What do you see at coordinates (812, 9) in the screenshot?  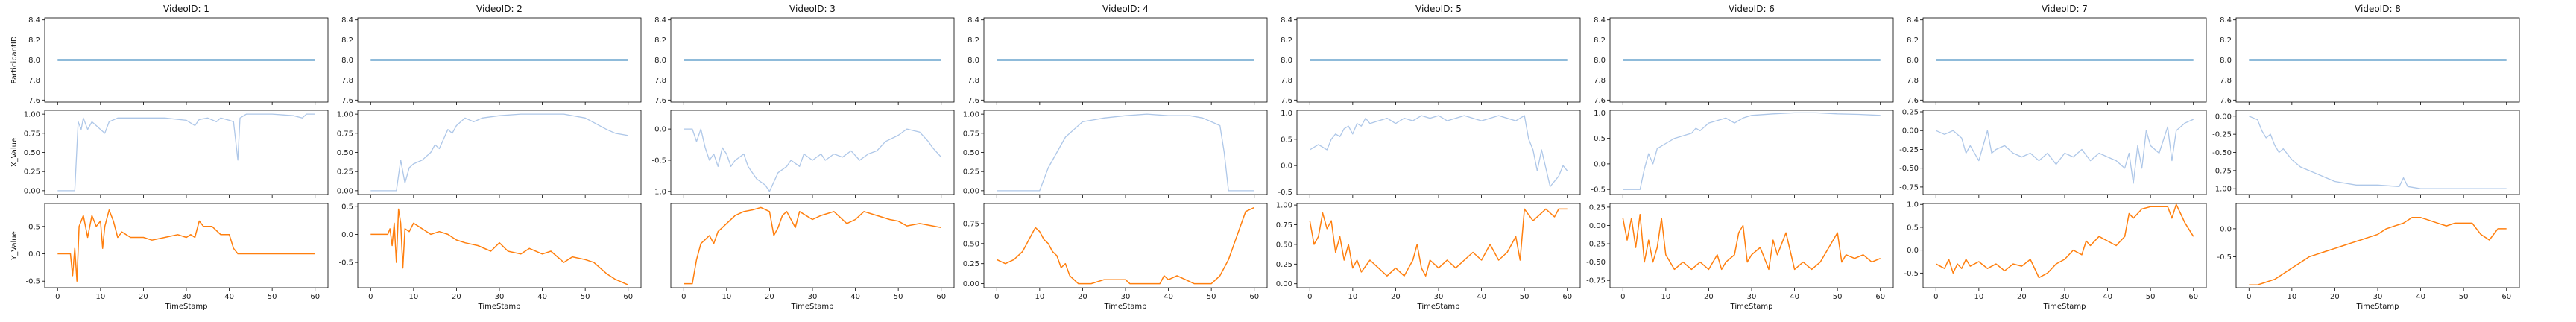 I see `panel-title: VideoID: 3` at bounding box center [812, 9].